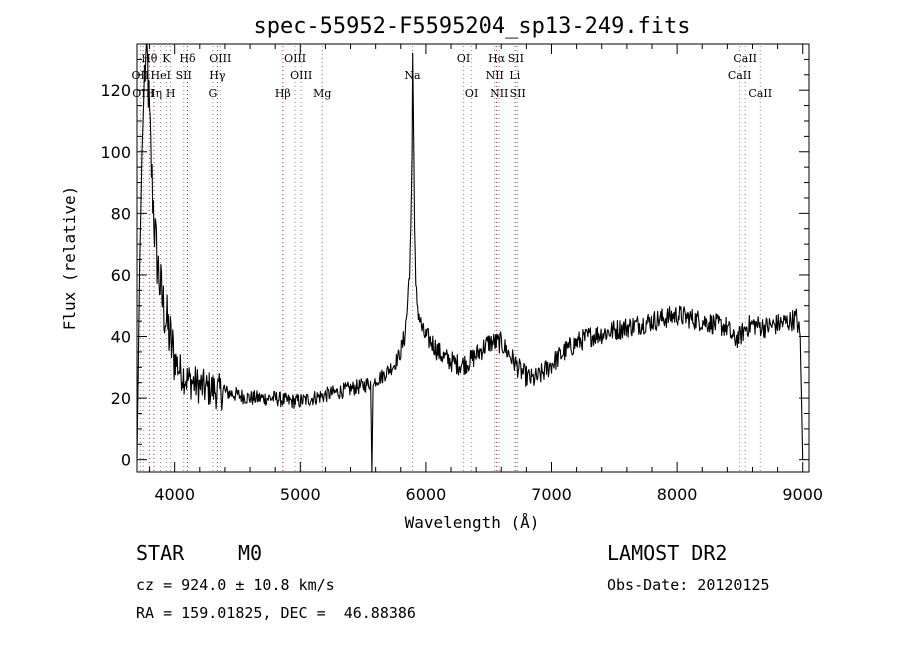  I want to click on line-label-2: Hδ, so click(187, 58).